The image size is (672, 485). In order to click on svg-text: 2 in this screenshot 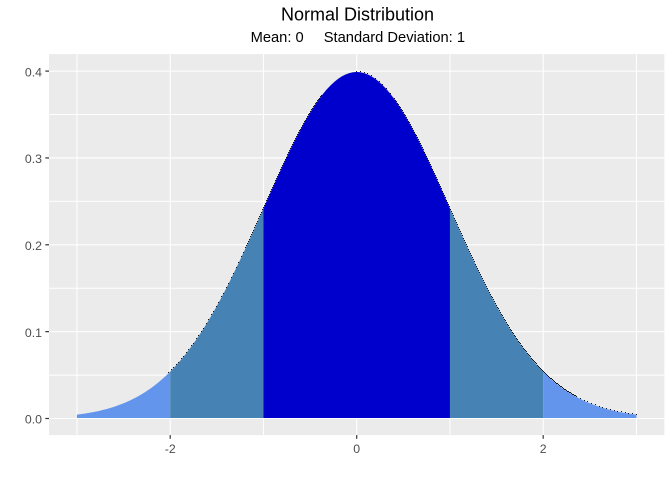, I will do `click(543, 449)`.